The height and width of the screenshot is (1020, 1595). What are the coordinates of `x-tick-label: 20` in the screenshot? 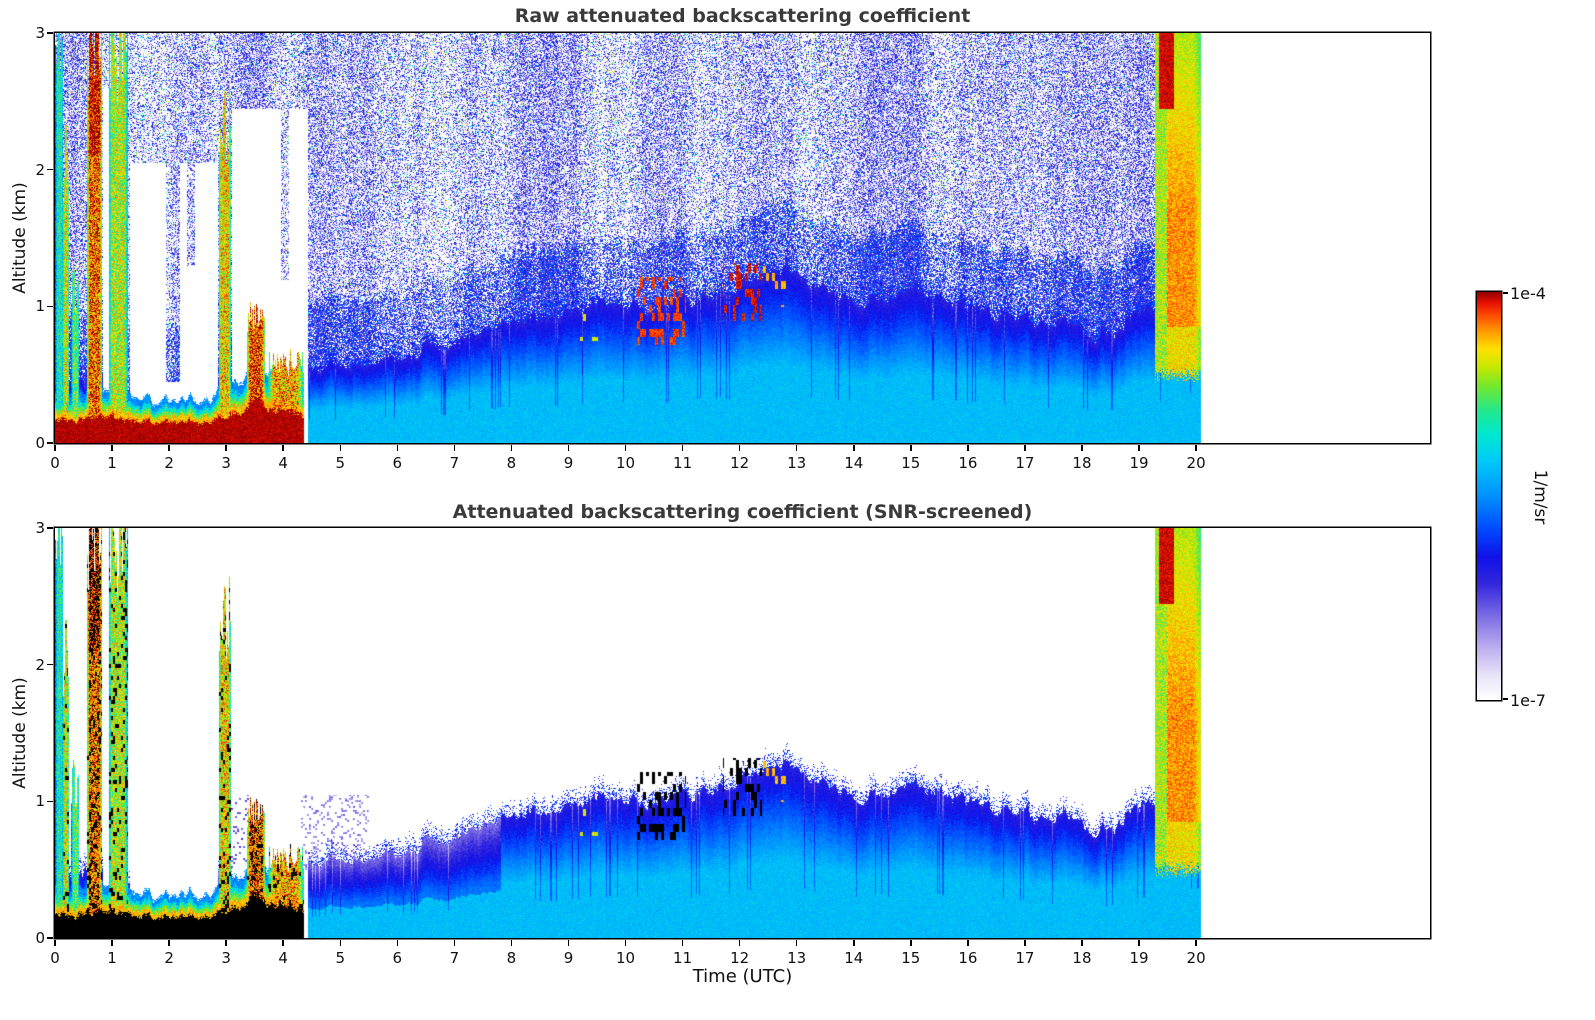 It's located at (1196, 958).